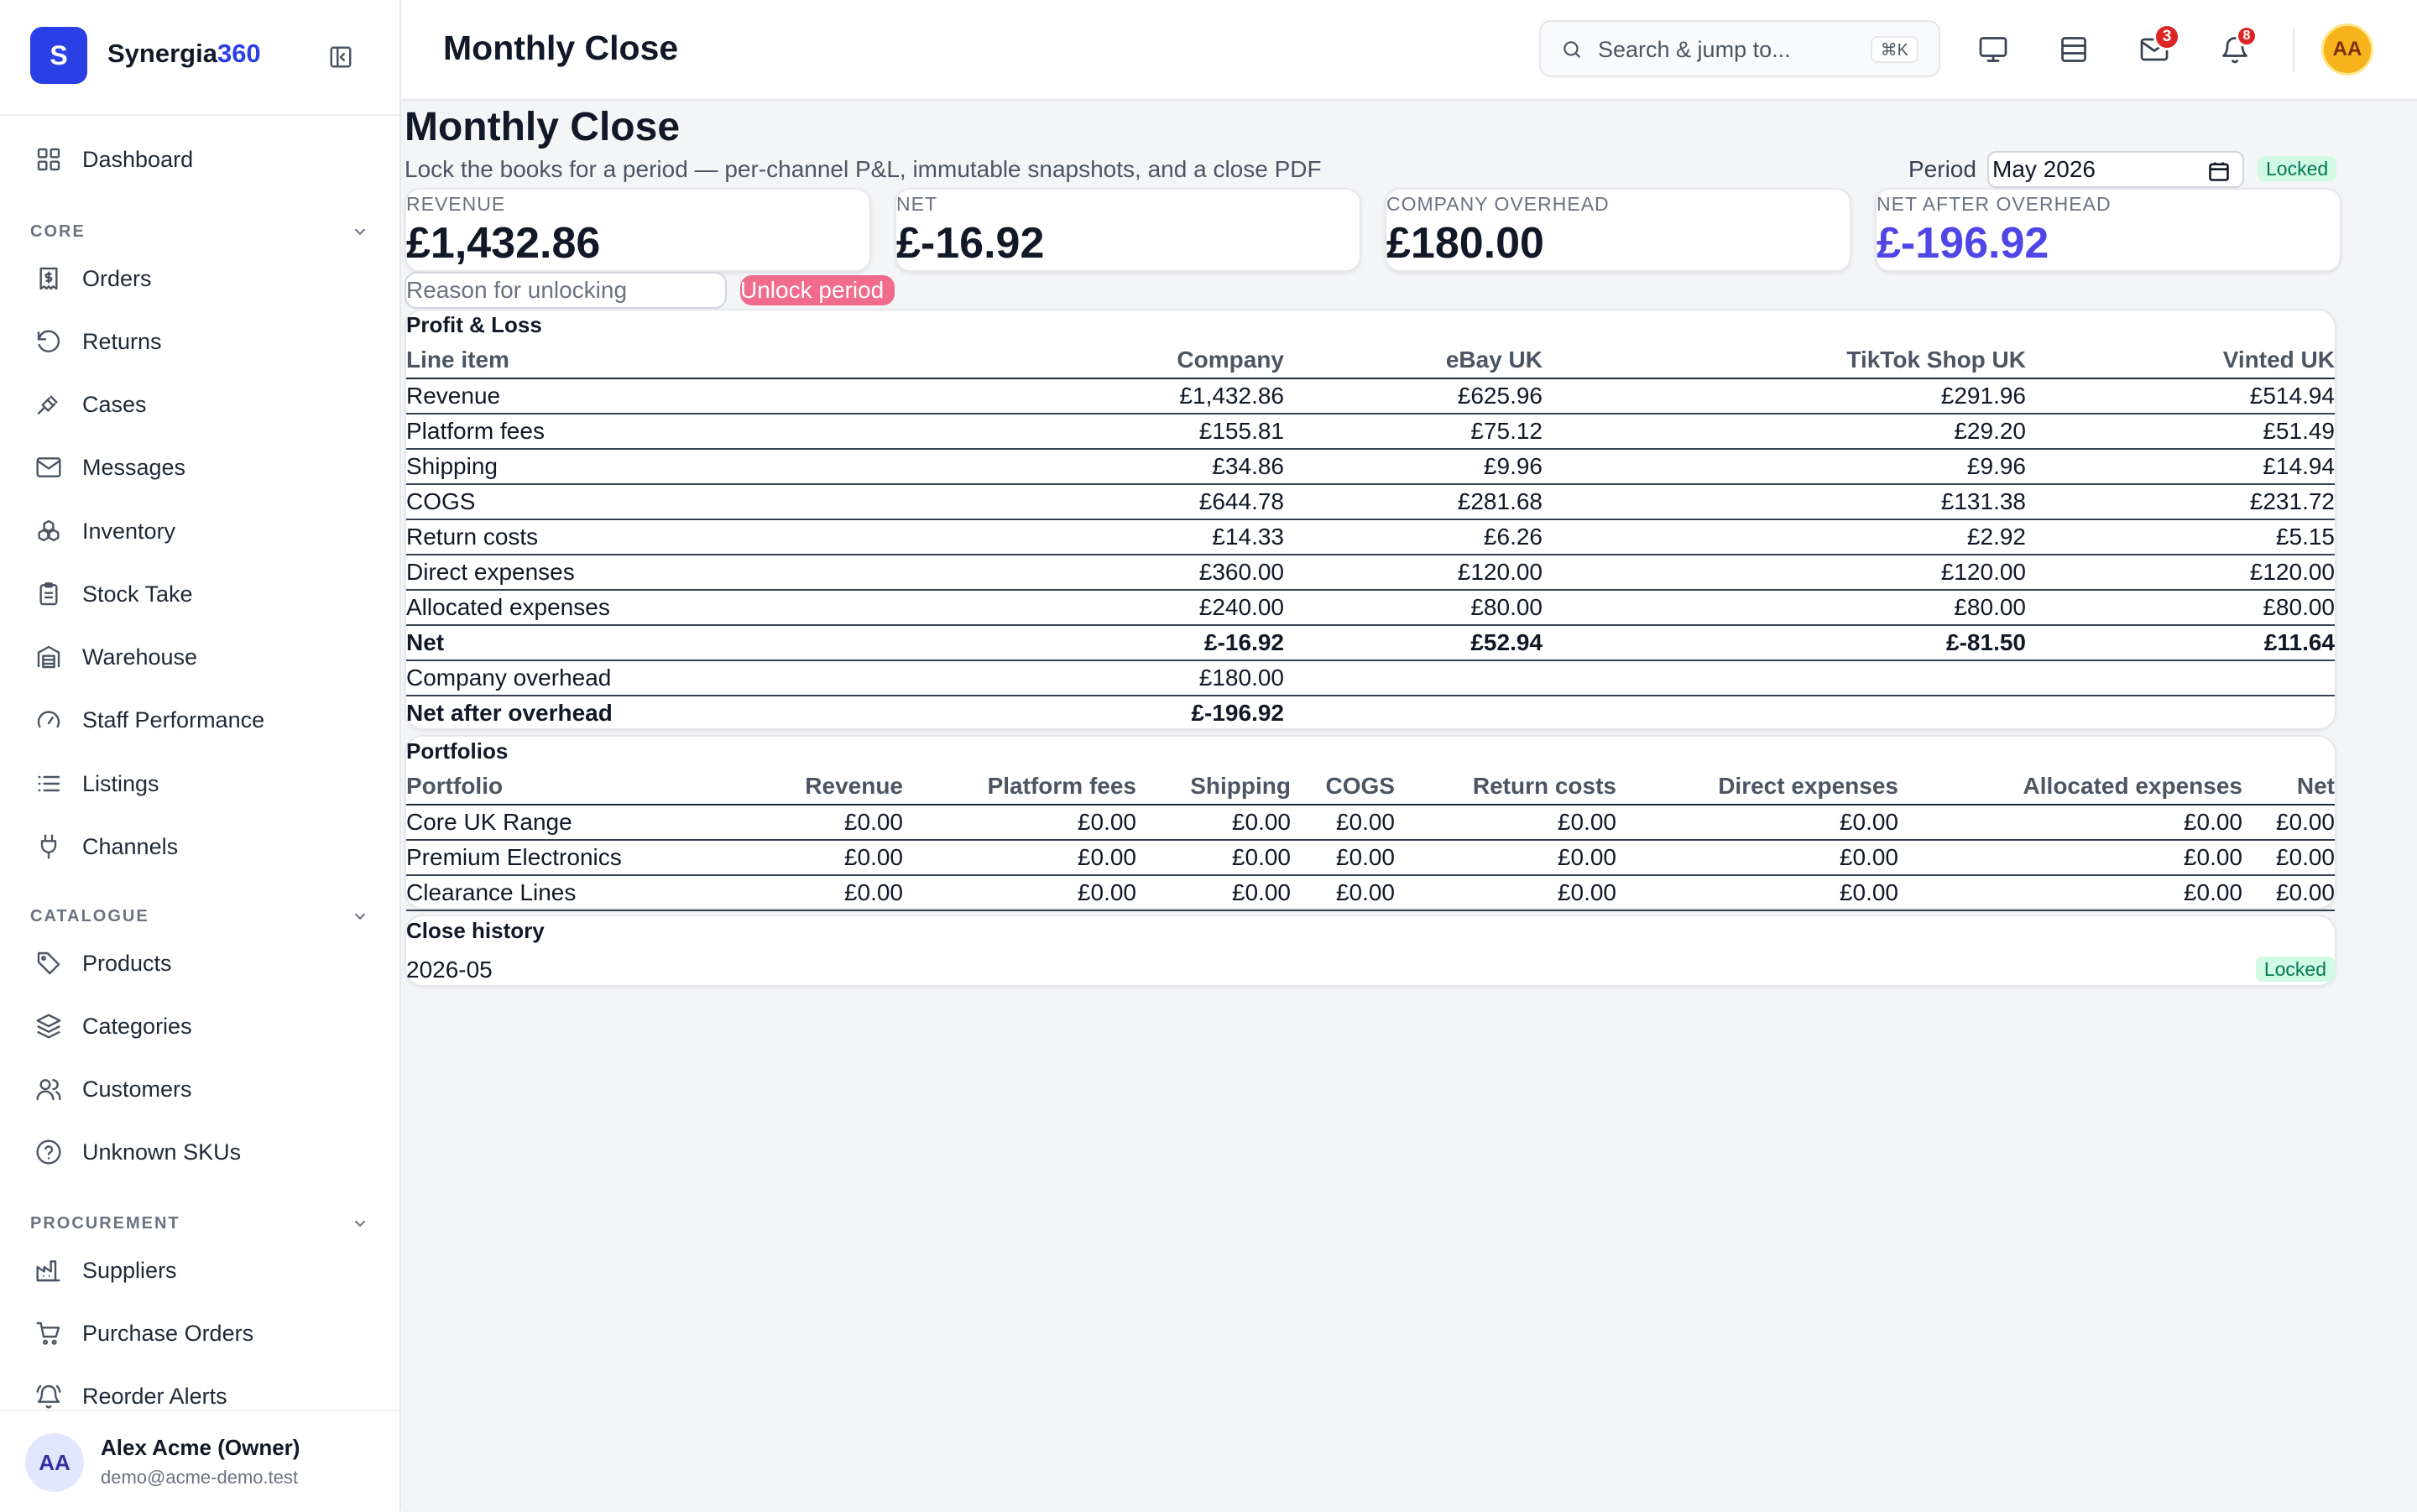 The width and height of the screenshot is (2417, 1512). I want to click on warehouse-icon, so click(49, 657).